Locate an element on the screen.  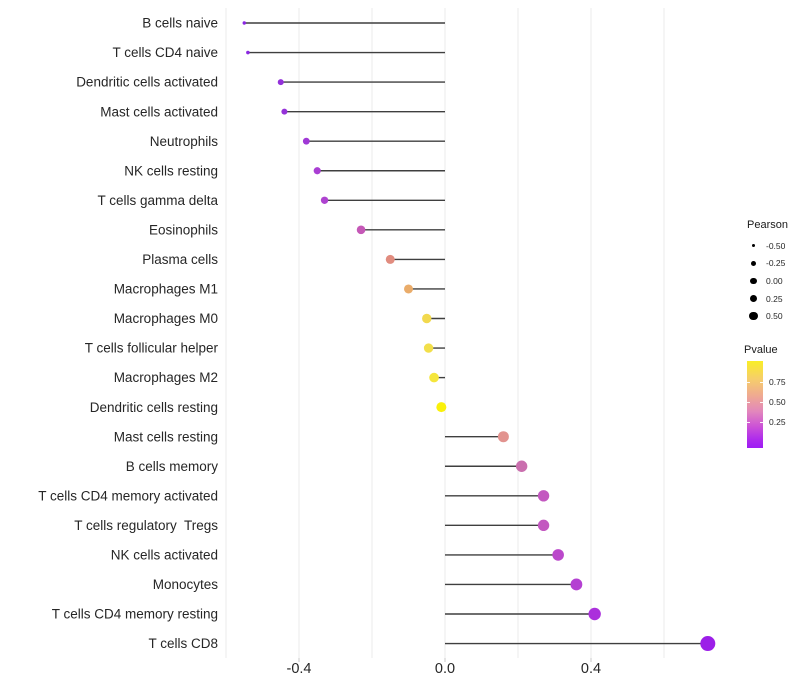
category-label: T cells regulatory Tregs is located at coordinates (146, 525).